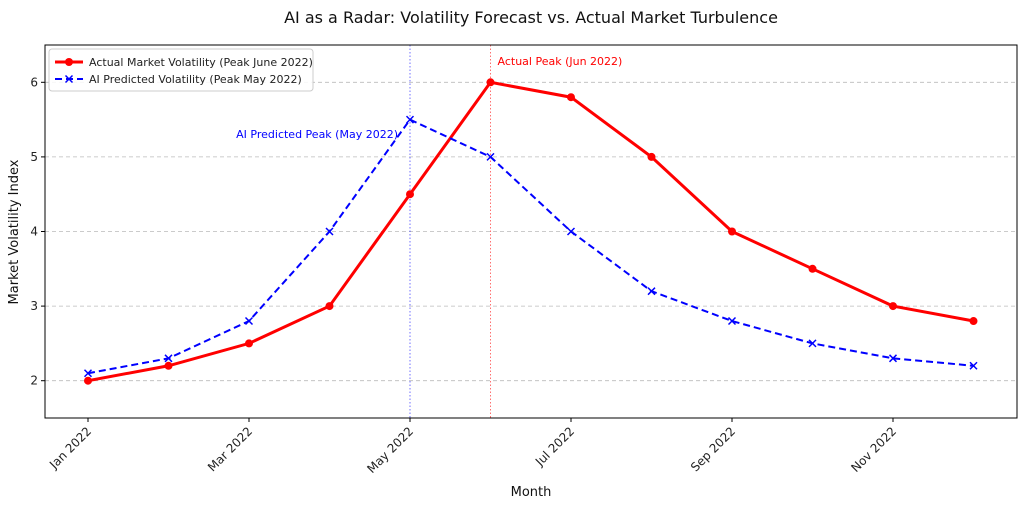  I want to click on y-tick-label: 4, so click(34, 232).